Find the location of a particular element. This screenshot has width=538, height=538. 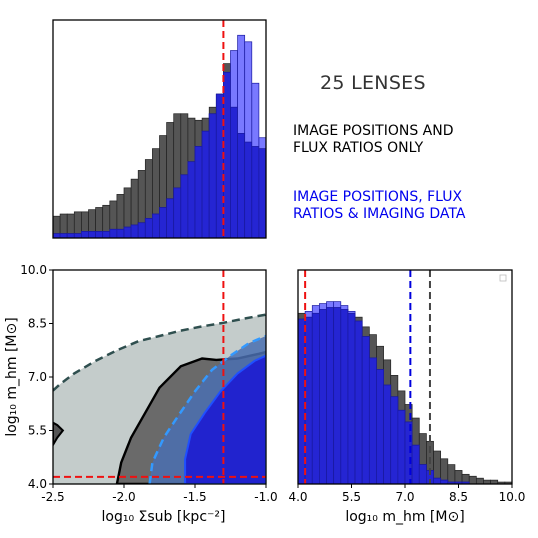

x-tick-label: -2.0 is located at coordinates (123, 497).